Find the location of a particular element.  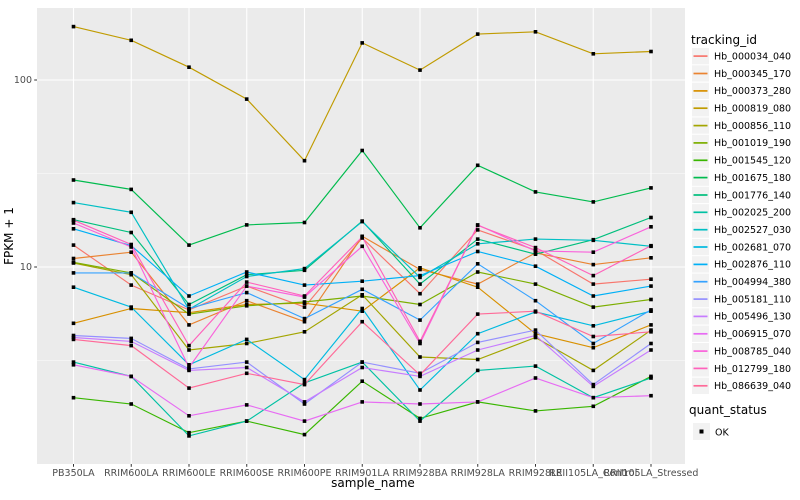

x-tick-label: RRIM600SE is located at coordinates (247, 473).